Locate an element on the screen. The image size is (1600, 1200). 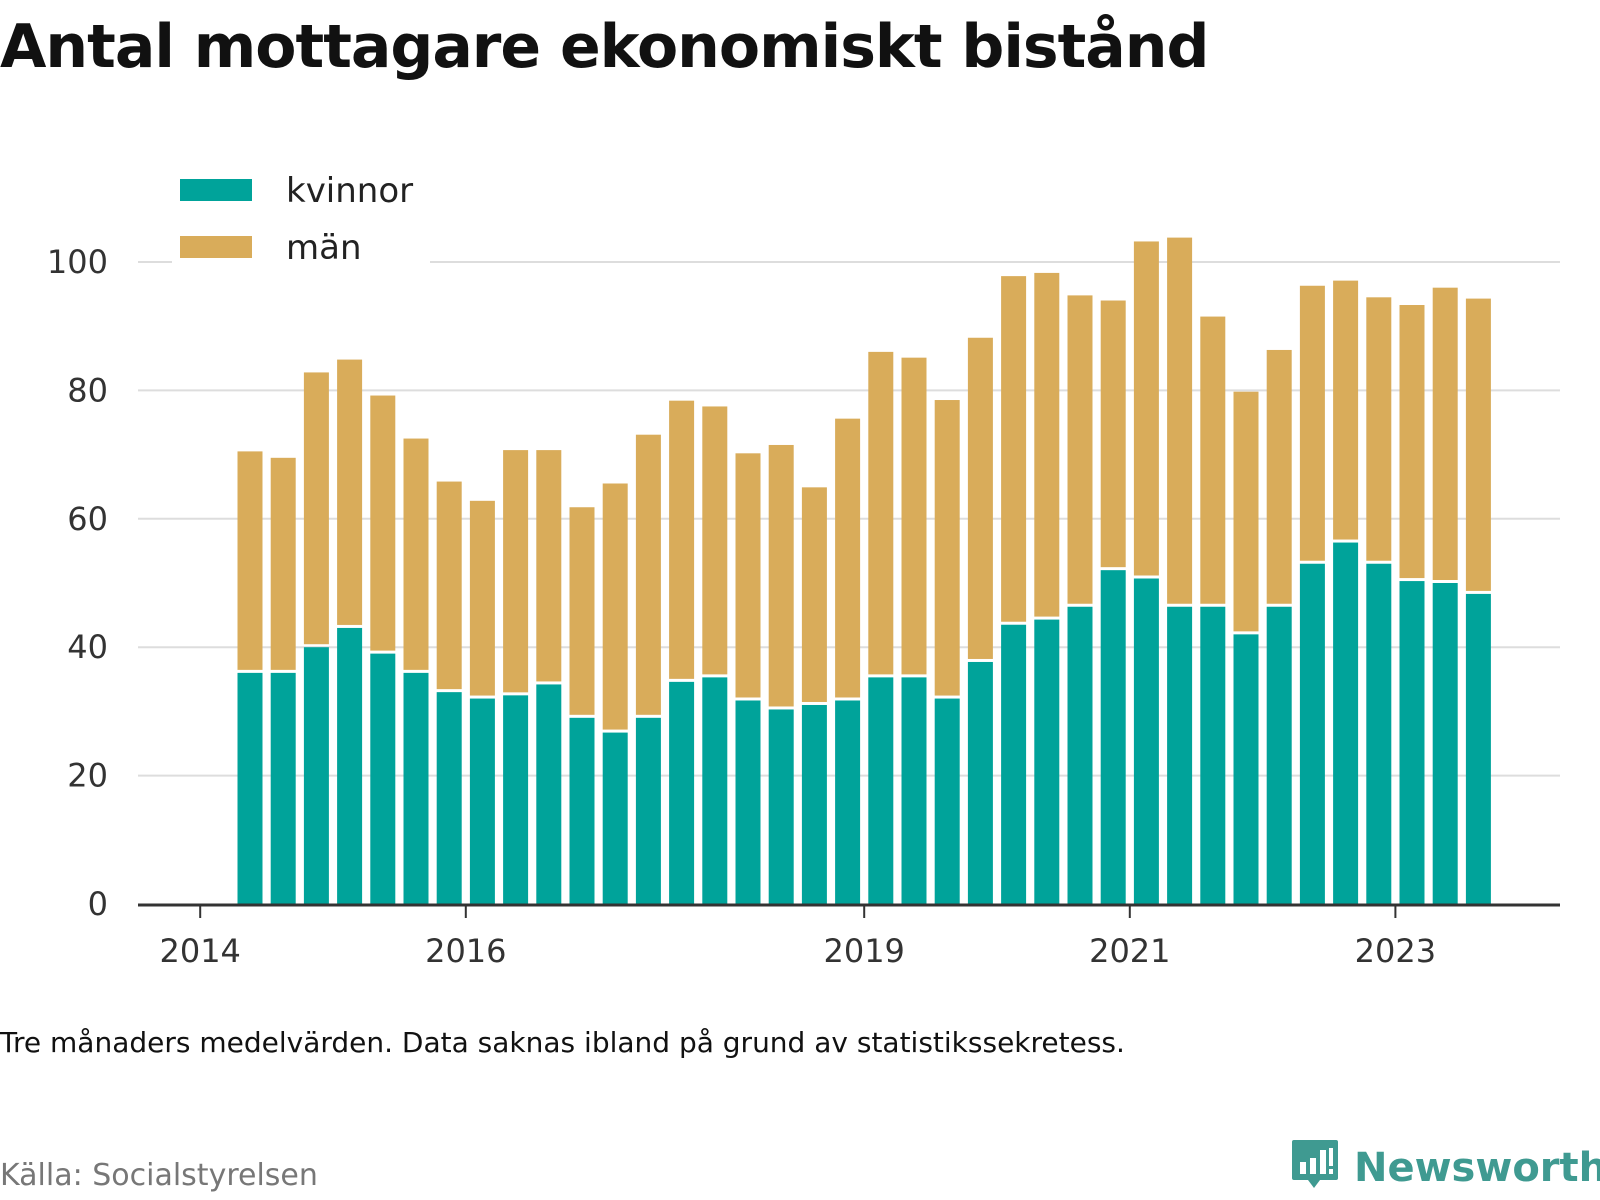
bar-2021-Q1 is located at coordinates (1146, 572).